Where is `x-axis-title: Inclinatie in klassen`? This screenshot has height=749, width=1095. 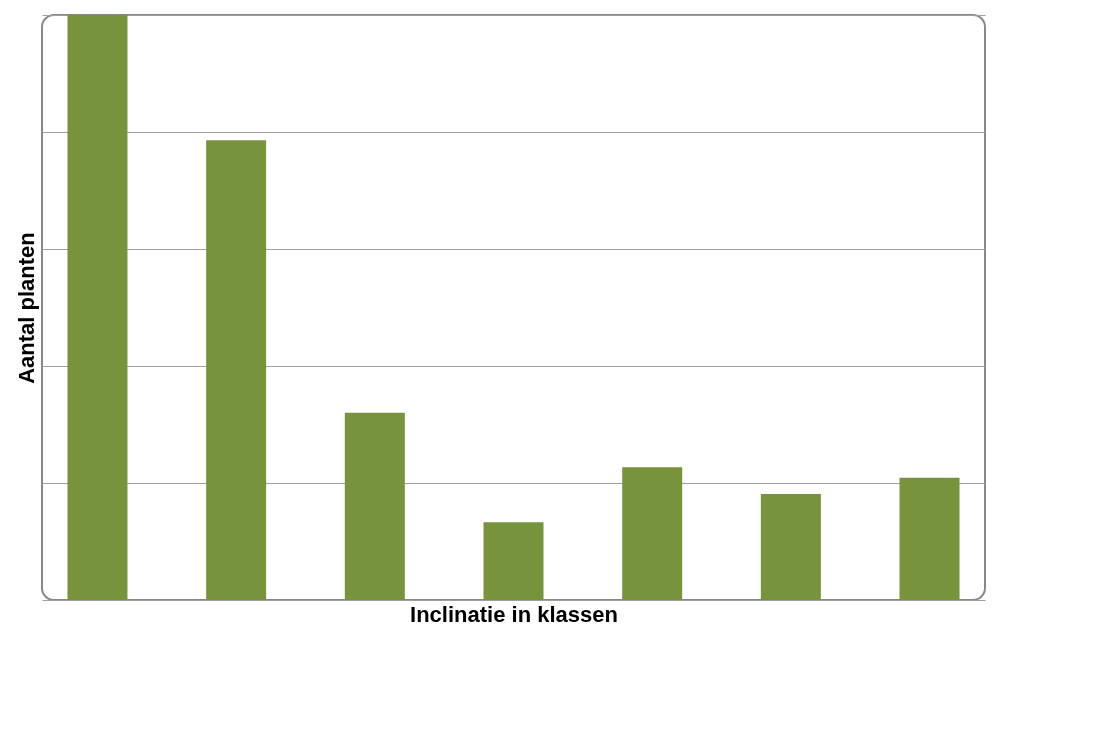
x-axis-title: Inclinatie in klassen is located at coordinates (514, 614).